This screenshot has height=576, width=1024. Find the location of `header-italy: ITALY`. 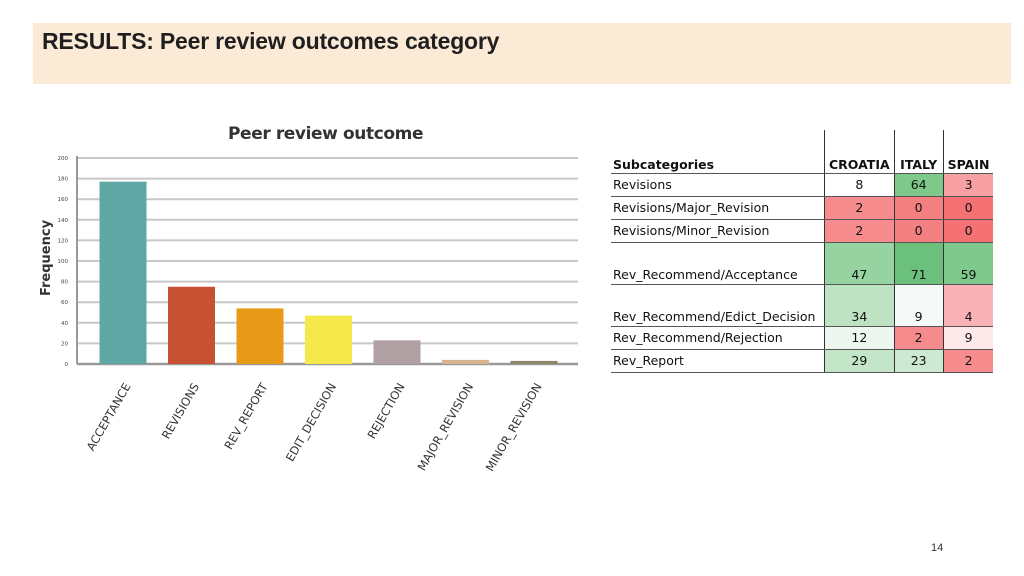

header-italy: ITALY is located at coordinates (918, 152).